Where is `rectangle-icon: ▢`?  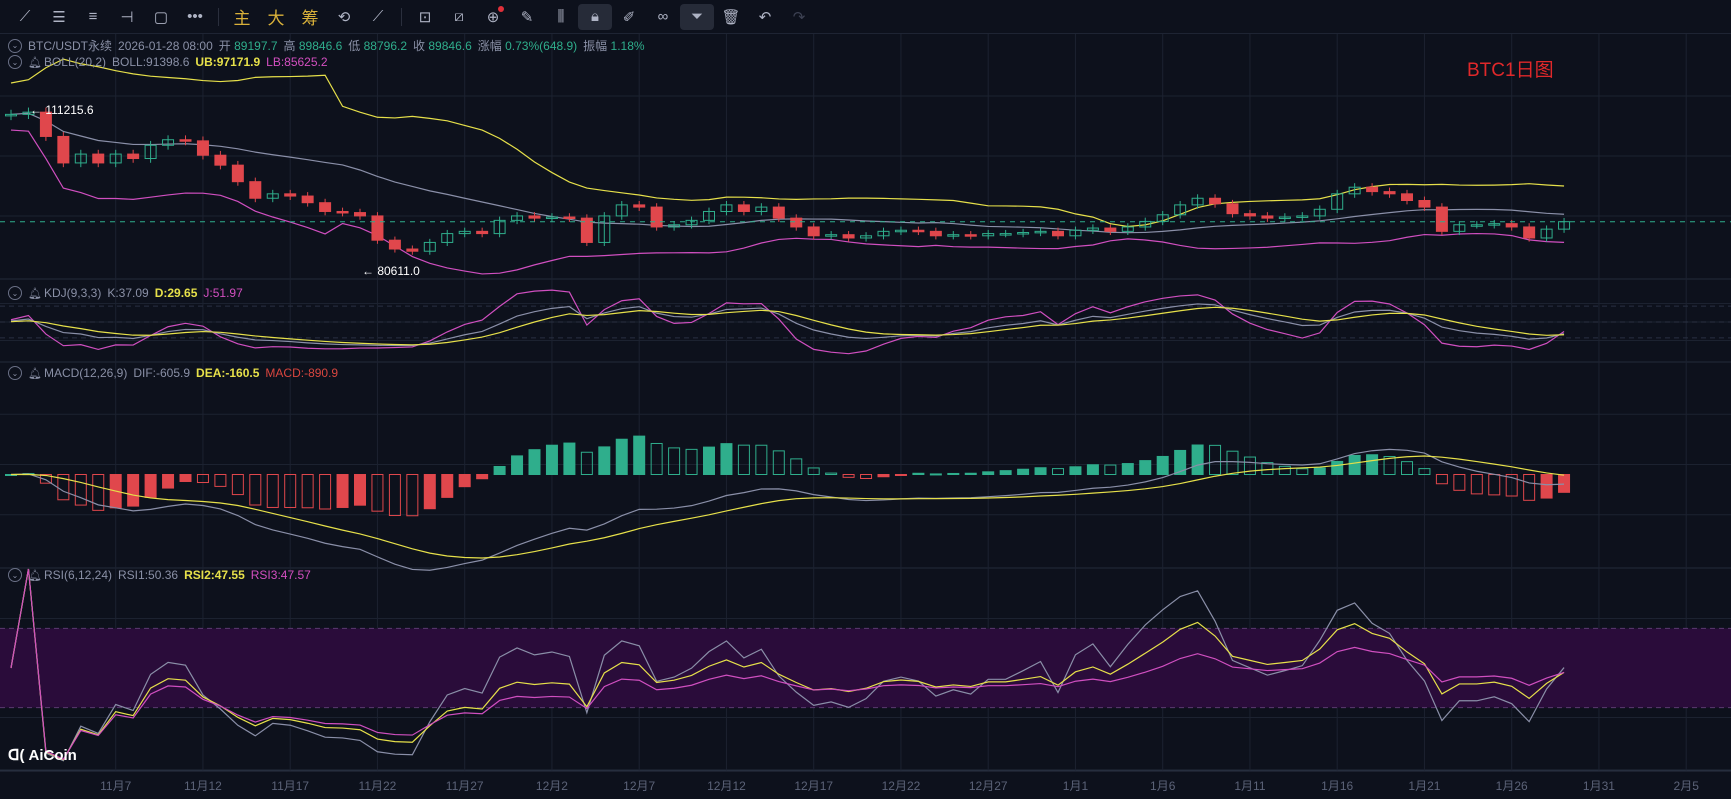 rectangle-icon: ▢ is located at coordinates (161, 17).